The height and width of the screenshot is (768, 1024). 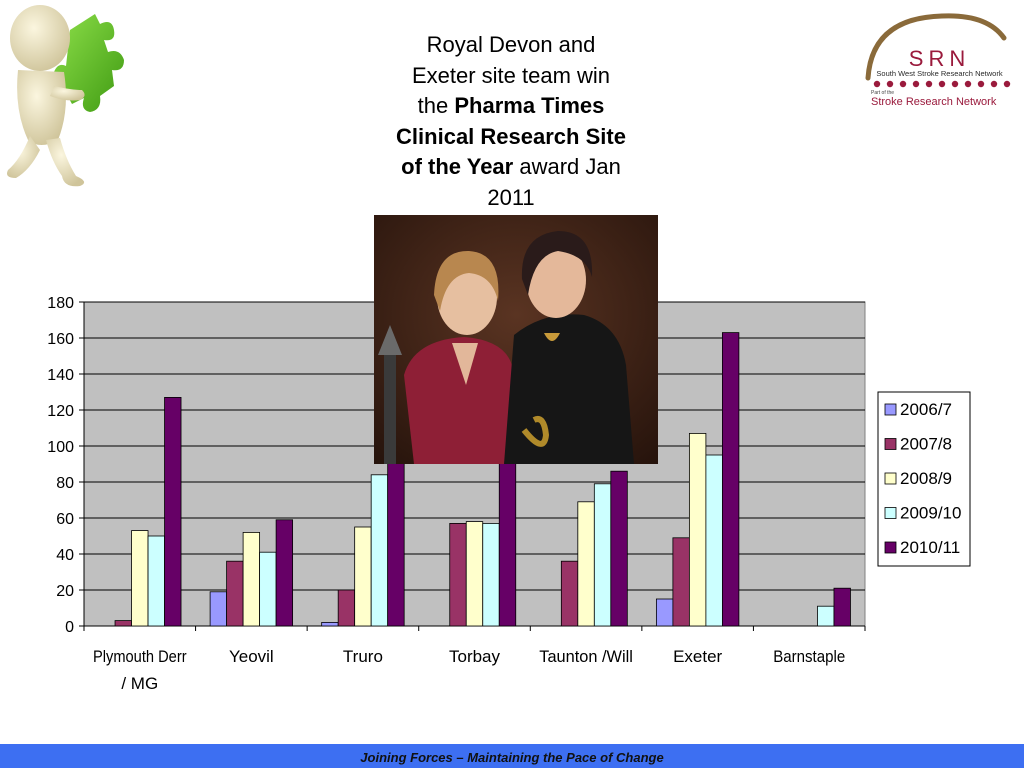 What do you see at coordinates (926, 478) in the screenshot?
I see `legend-label: 2008/9` at bounding box center [926, 478].